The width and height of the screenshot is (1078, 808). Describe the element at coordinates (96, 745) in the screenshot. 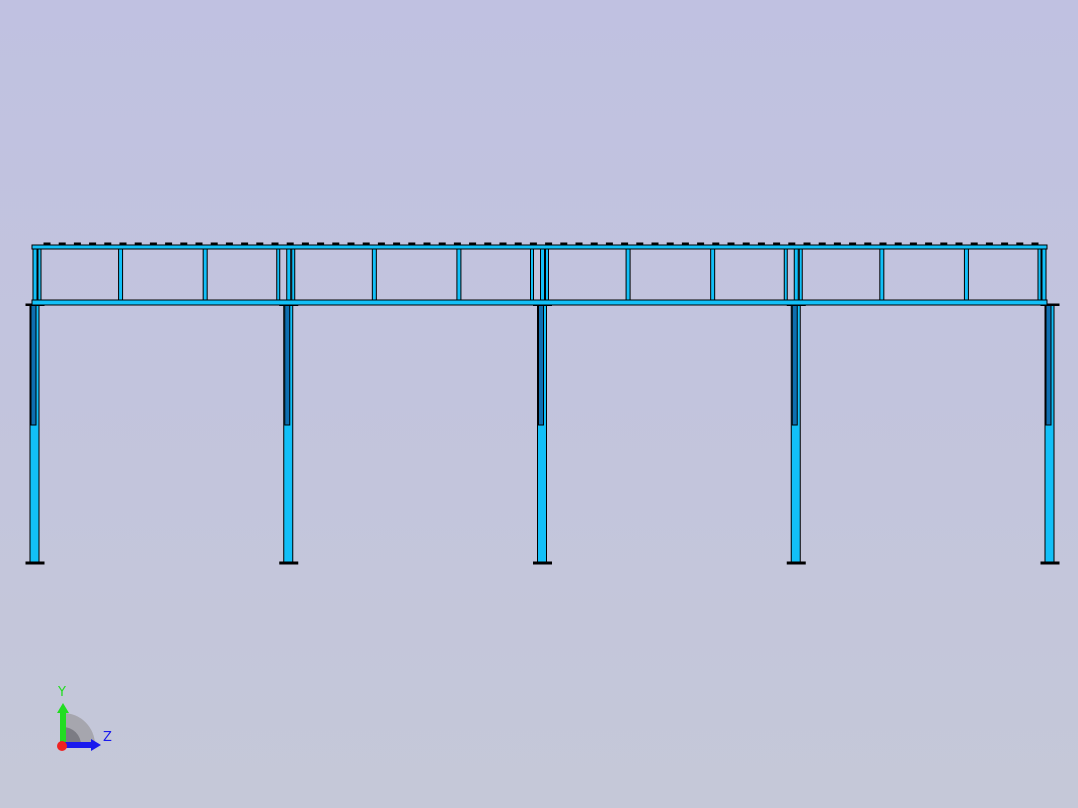

I see `z-axis-arrowhead` at that location.